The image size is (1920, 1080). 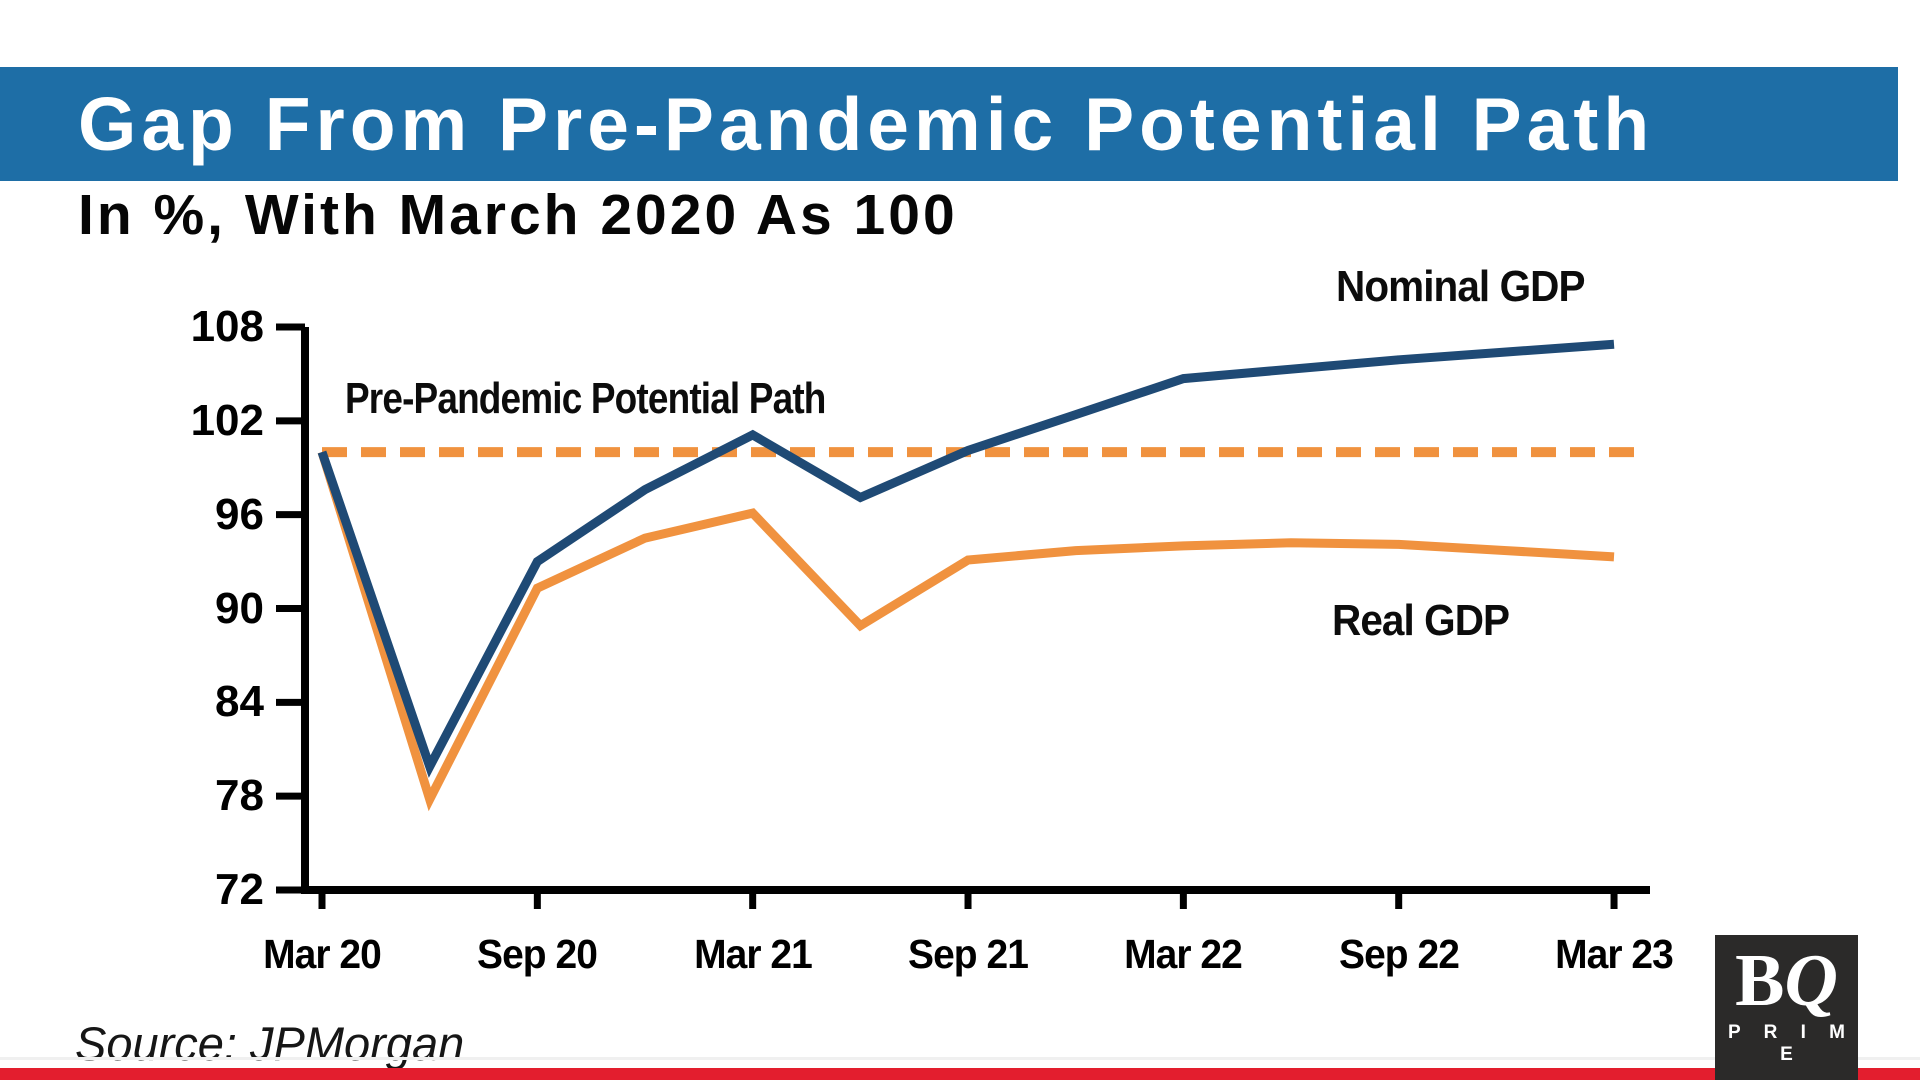 What do you see at coordinates (1460, 286) in the screenshot?
I see `annotation-nominal-gdp: Nominal GDP` at bounding box center [1460, 286].